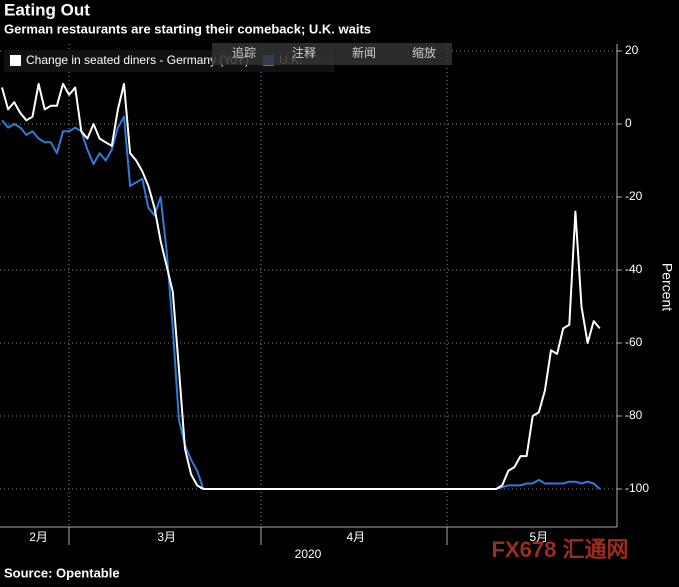  I want to click on y-tick-label: -40, so click(634, 269).